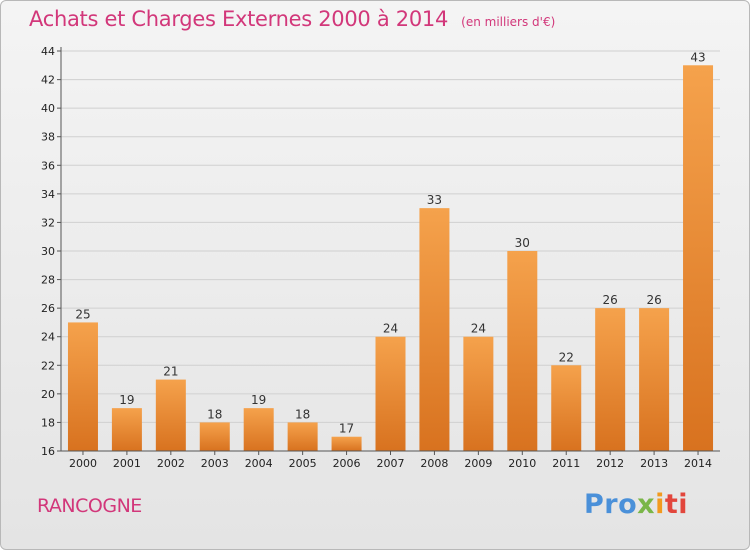  What do you see at coordinates (522, 351) in the screenshot?
I see `bar-2010` at bounding box center [522, 351].